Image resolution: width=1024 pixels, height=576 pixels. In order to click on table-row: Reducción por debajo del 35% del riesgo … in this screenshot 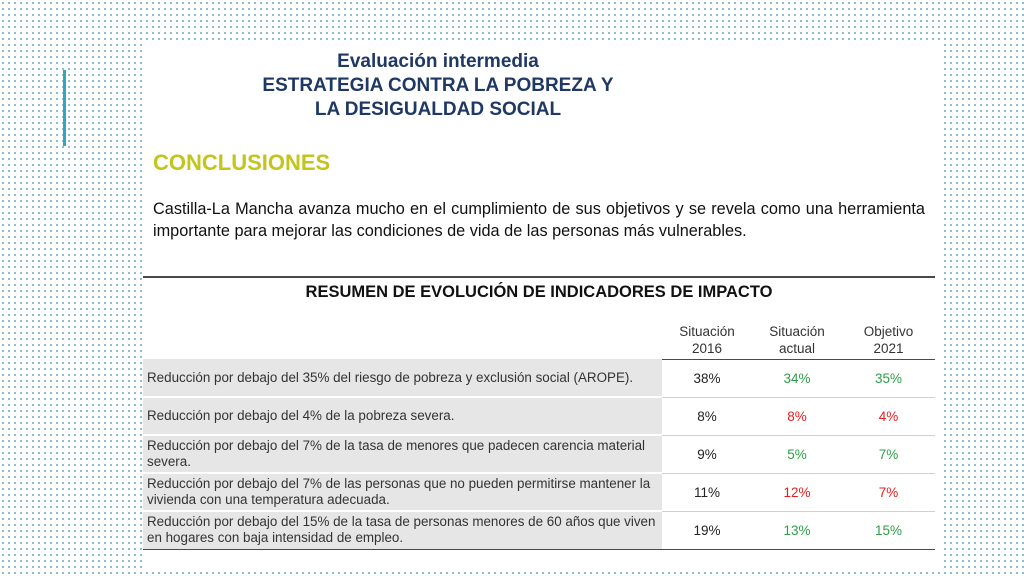, I will do `click(539, 378)`.